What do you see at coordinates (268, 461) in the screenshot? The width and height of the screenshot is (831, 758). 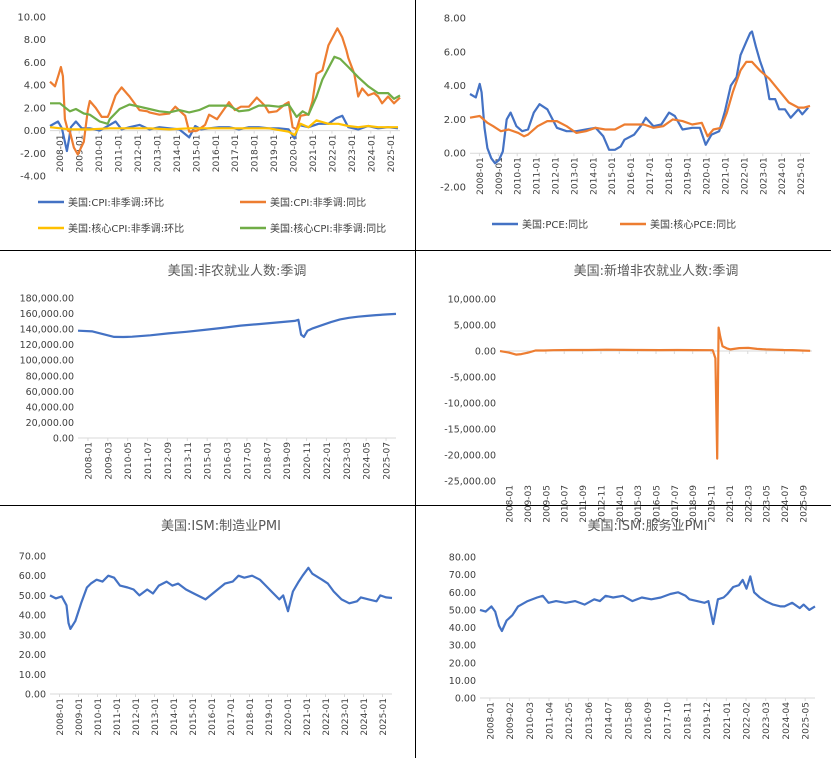 I see `x-tick-label: 2018-07` at bounding box center [268, 461].